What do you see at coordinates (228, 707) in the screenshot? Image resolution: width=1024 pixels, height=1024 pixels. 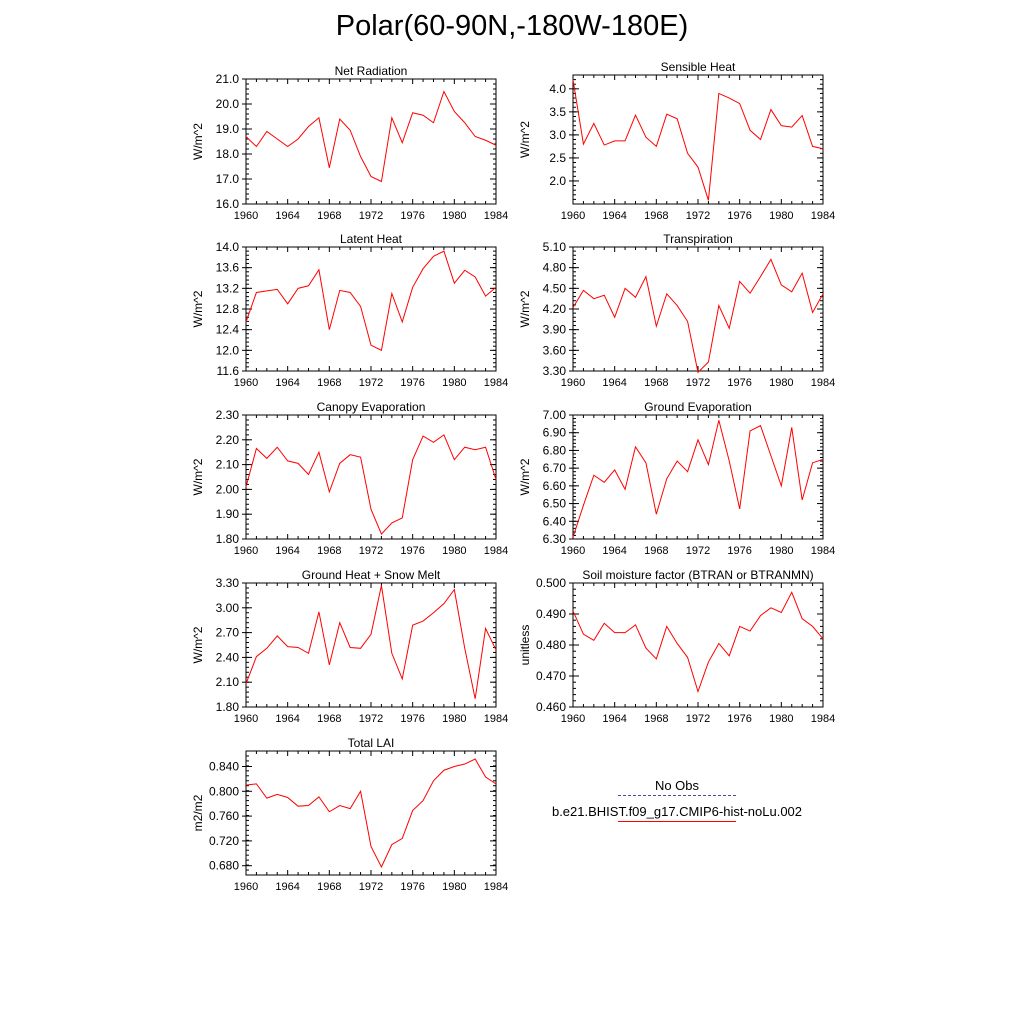 I see `y-tick-label: 1.80` at bounding box center [228, 707].